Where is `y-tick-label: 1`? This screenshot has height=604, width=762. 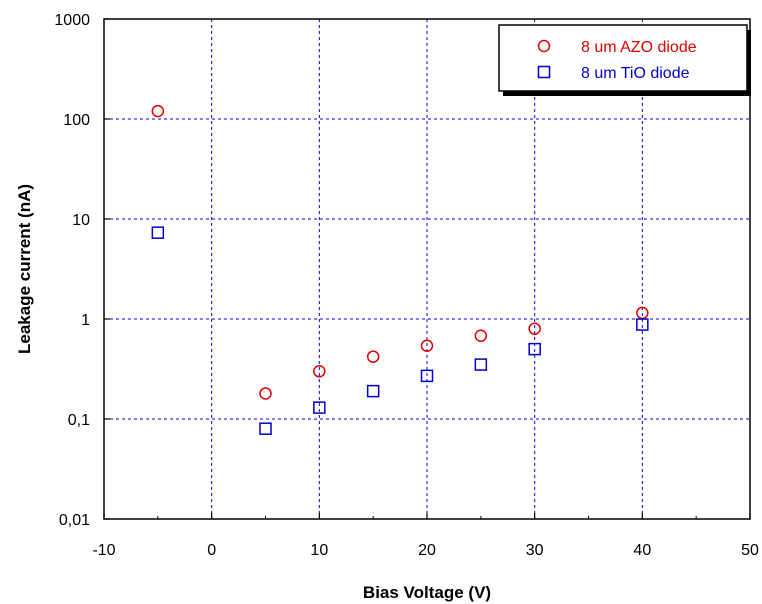
y-tick-label: 1 is located at coordinates (85, 320).